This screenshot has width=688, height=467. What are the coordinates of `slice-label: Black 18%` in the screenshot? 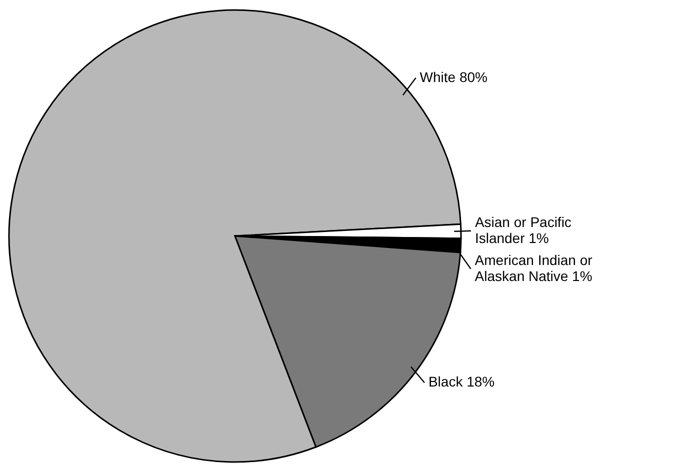 It's located at (461, 382).